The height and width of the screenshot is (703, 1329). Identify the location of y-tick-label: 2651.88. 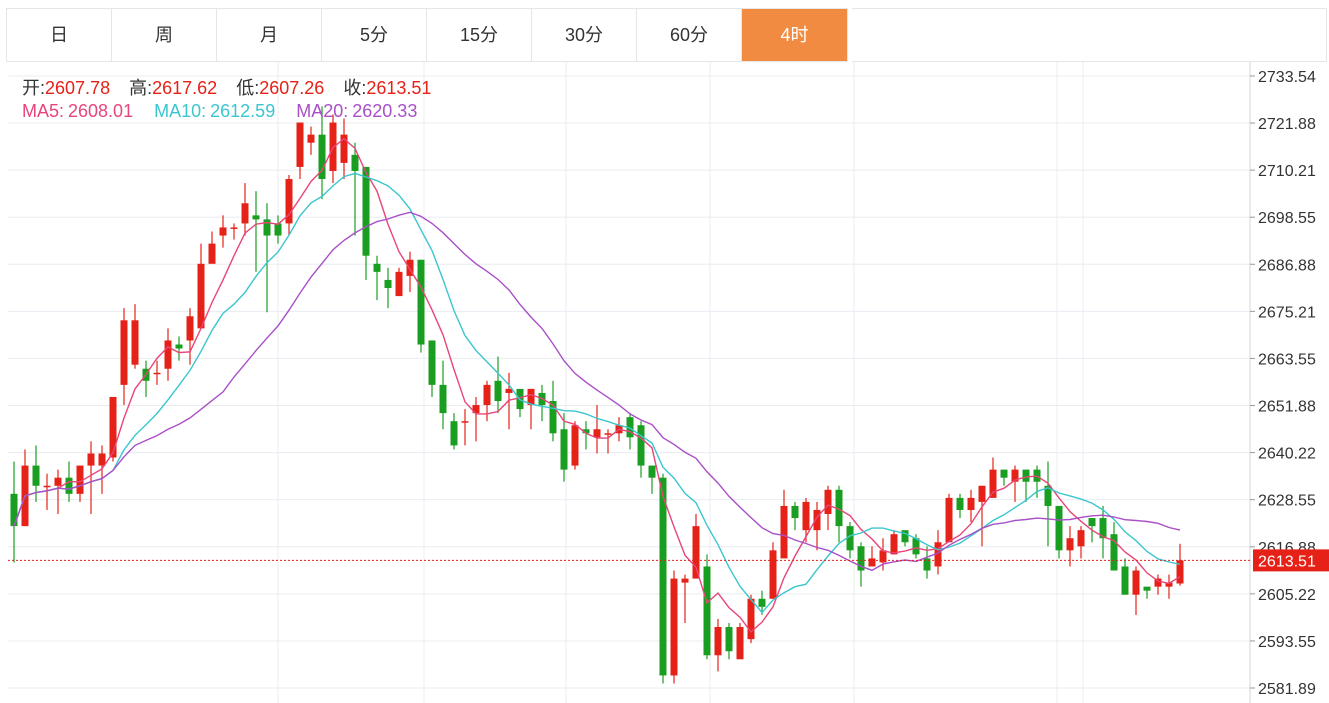
(1287, 407).